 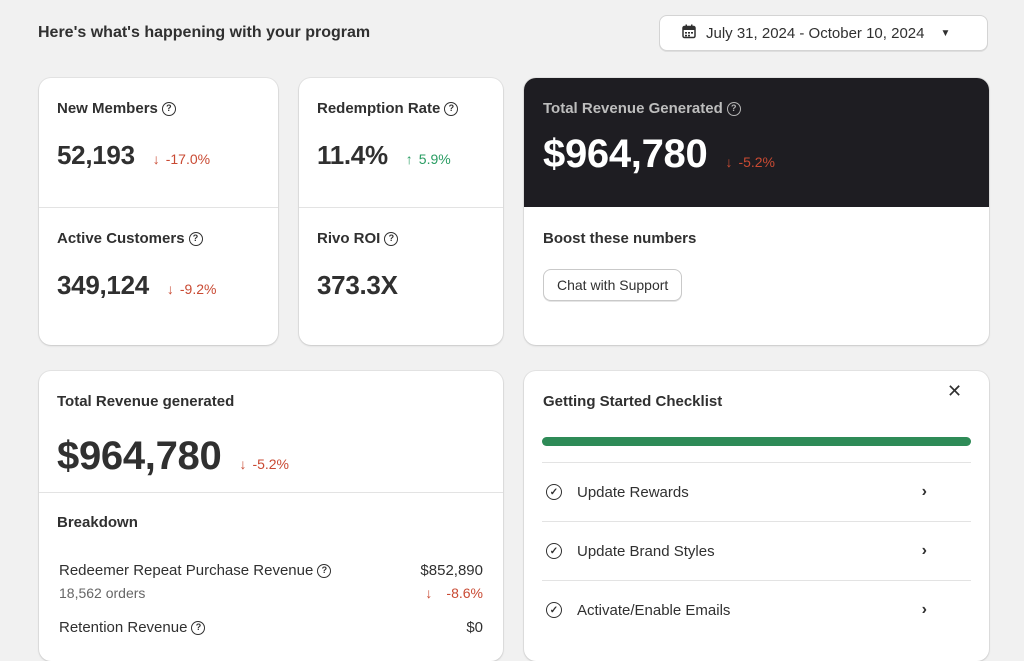 I want to click on date-range-picker: July 31, 2024 - October 10, 2024 ▼, so click(x=823, y=33).